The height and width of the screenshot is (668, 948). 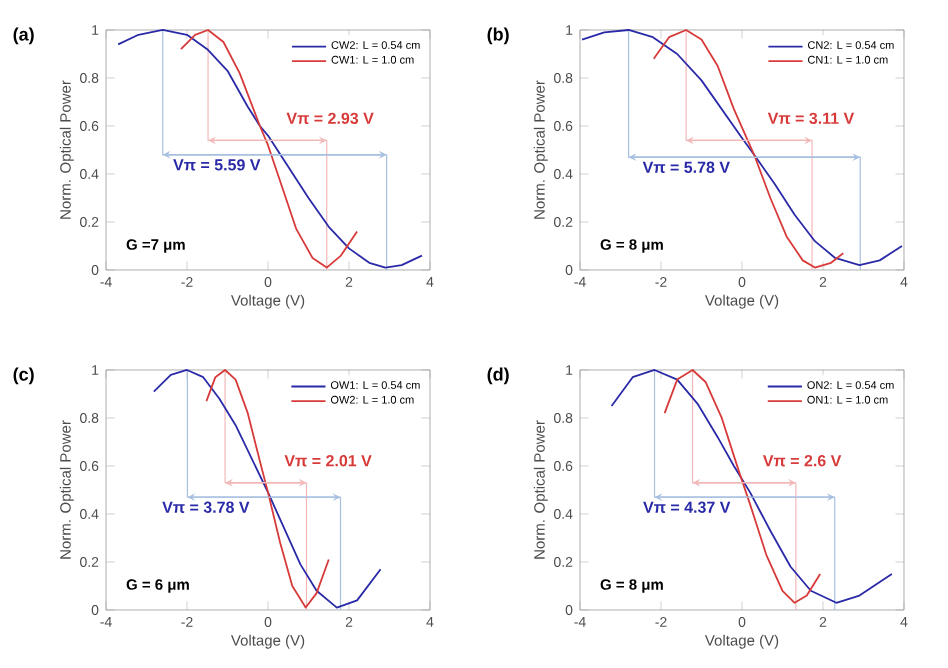 What do you see at coordinates (206, 507) in the screenshot?
I see `annotation: Vπ = 3.78 V` at bounding box center [206, 507].